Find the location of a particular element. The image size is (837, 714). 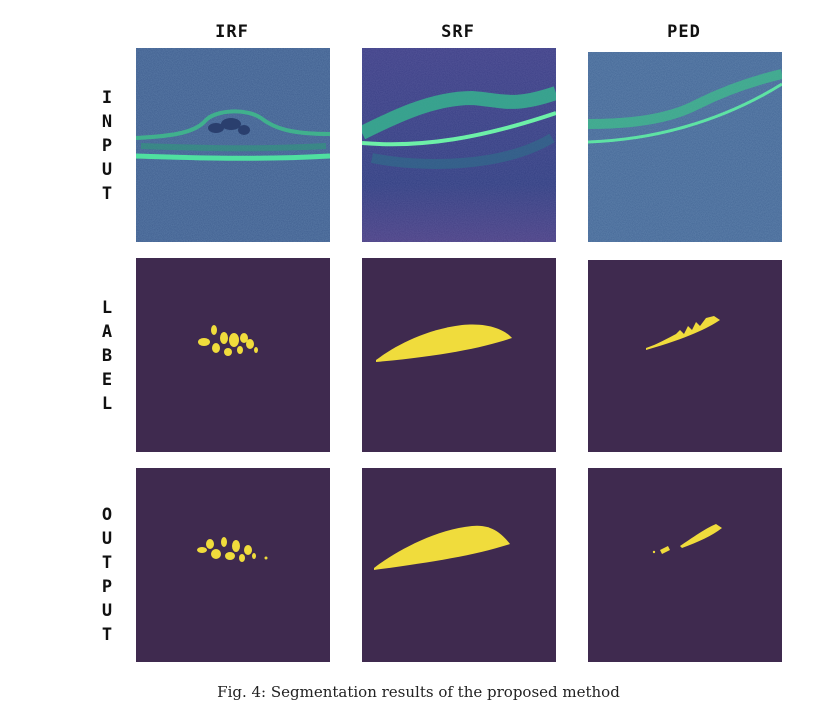

oct-scan-irf is located at coordinates (233, 145).